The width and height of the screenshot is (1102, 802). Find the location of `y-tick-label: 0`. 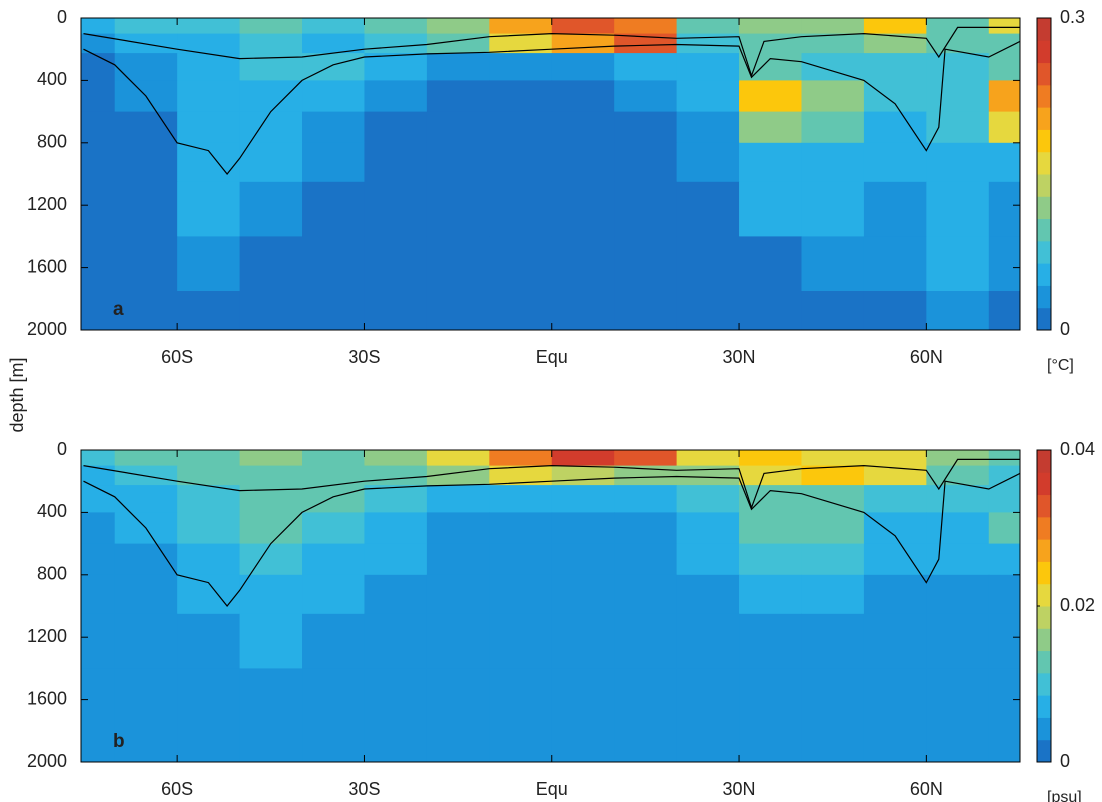

y-tick-label: 0 is located at coordinates (62, 17).